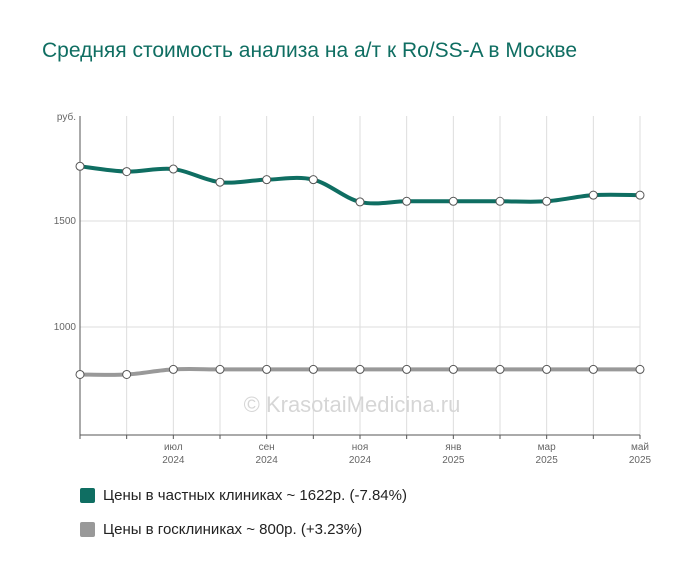  What do you see at coordinates (87, 495) in the screenshot?
I see `legend-swatch-private` at bounding box center [87, 495].